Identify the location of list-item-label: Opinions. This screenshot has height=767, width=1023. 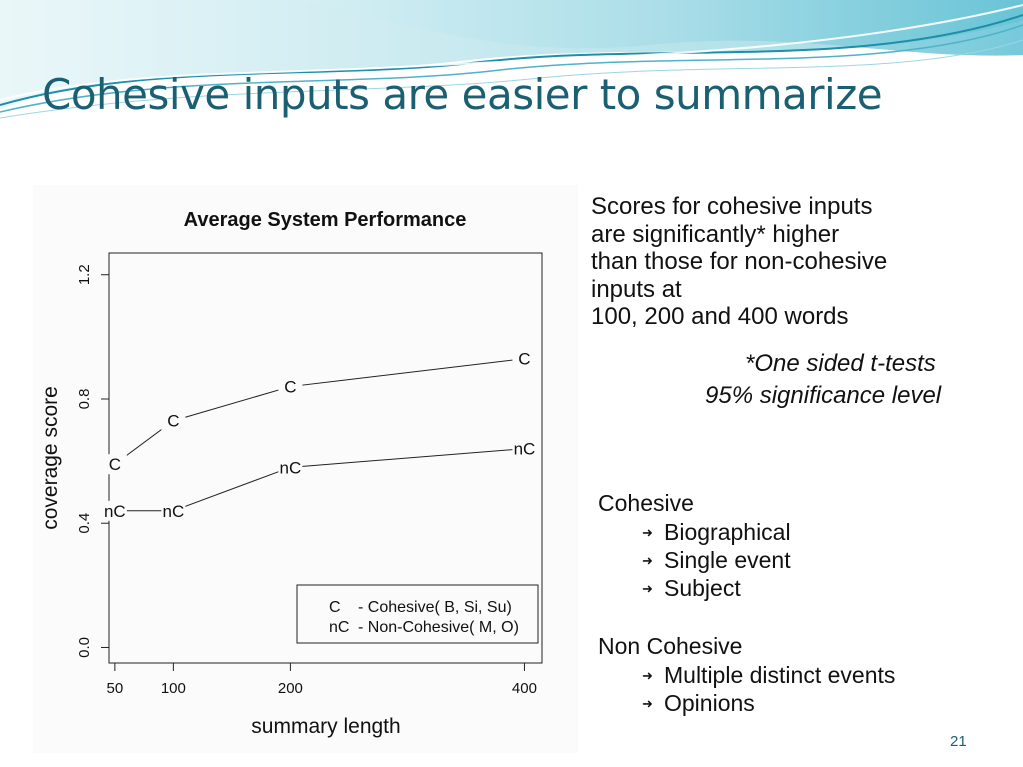
(709, 703).